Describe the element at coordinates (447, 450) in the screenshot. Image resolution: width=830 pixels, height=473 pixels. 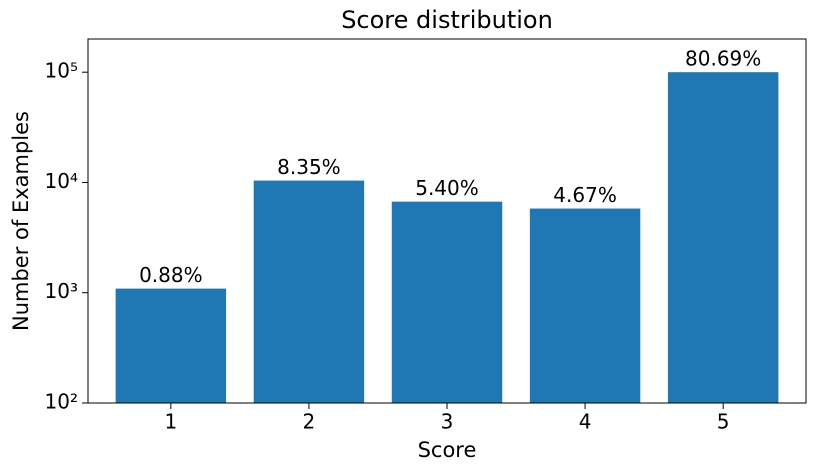
I see `x-axis-label: Score` at that location.